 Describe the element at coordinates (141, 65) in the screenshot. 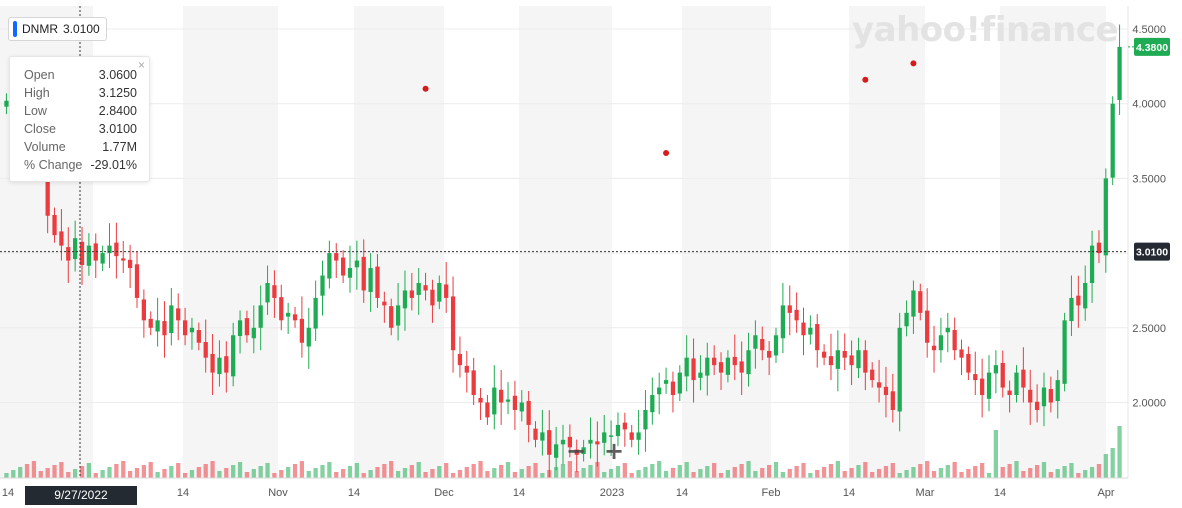

I see `close-icon: ×` at that location.